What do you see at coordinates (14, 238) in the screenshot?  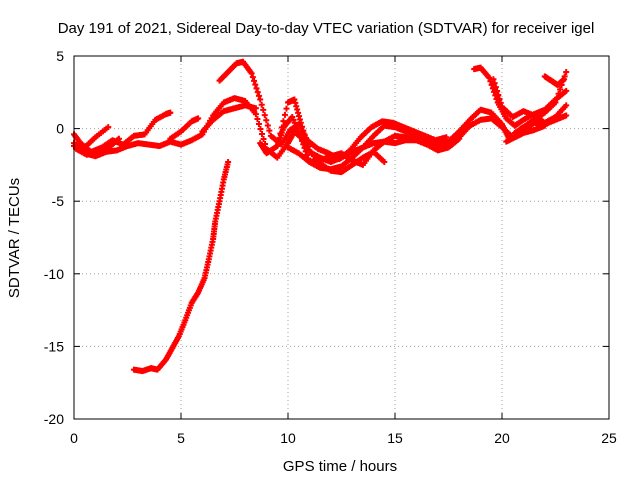 I see `y-axis-label: SDTVAR / TECUs` at bounding box center [14, 238].